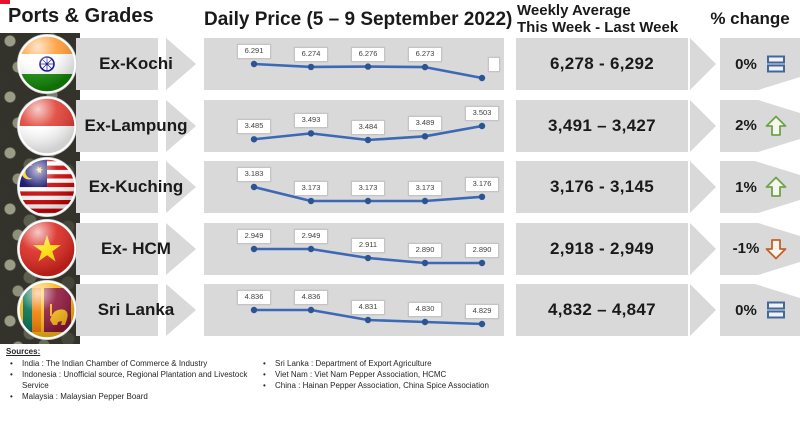 This screenshot has height=423, width=800. I want to click on source-item: Malaysia : Malaysian Pepper Board, so click(132, 396).